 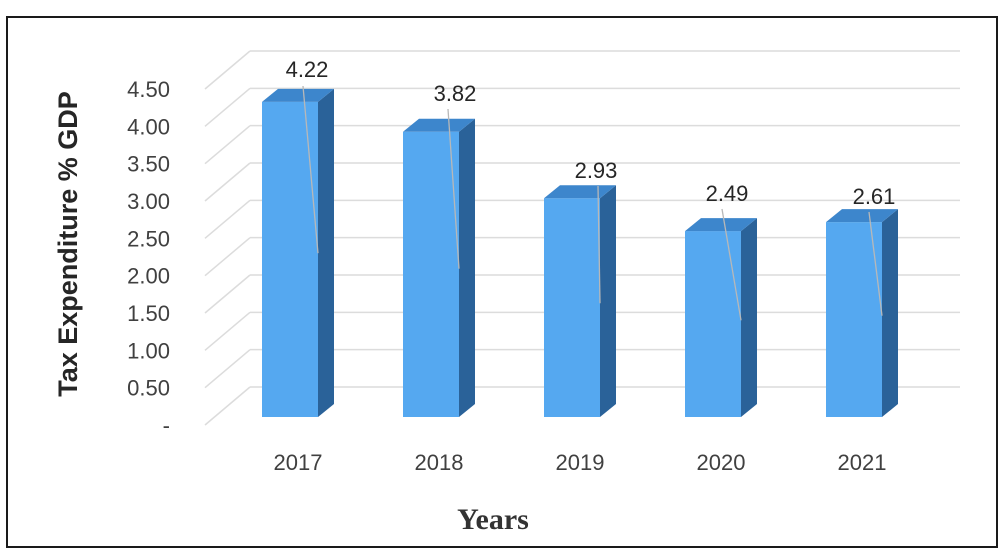 What do you see at coordinates (439, 462) in the screenshot?
I see `x-tick-label: 2018` at bounding box center [439, 462].